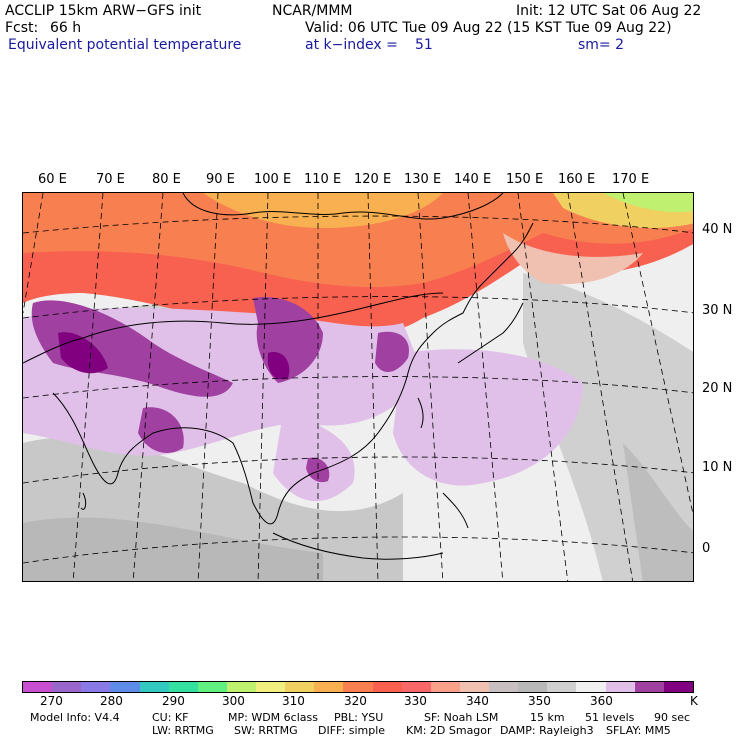  What do you see at coordinates (461, 717) in the screenshot?
I see `footer-sf: SF: Noah LSM` at bounding box center [461, 717].